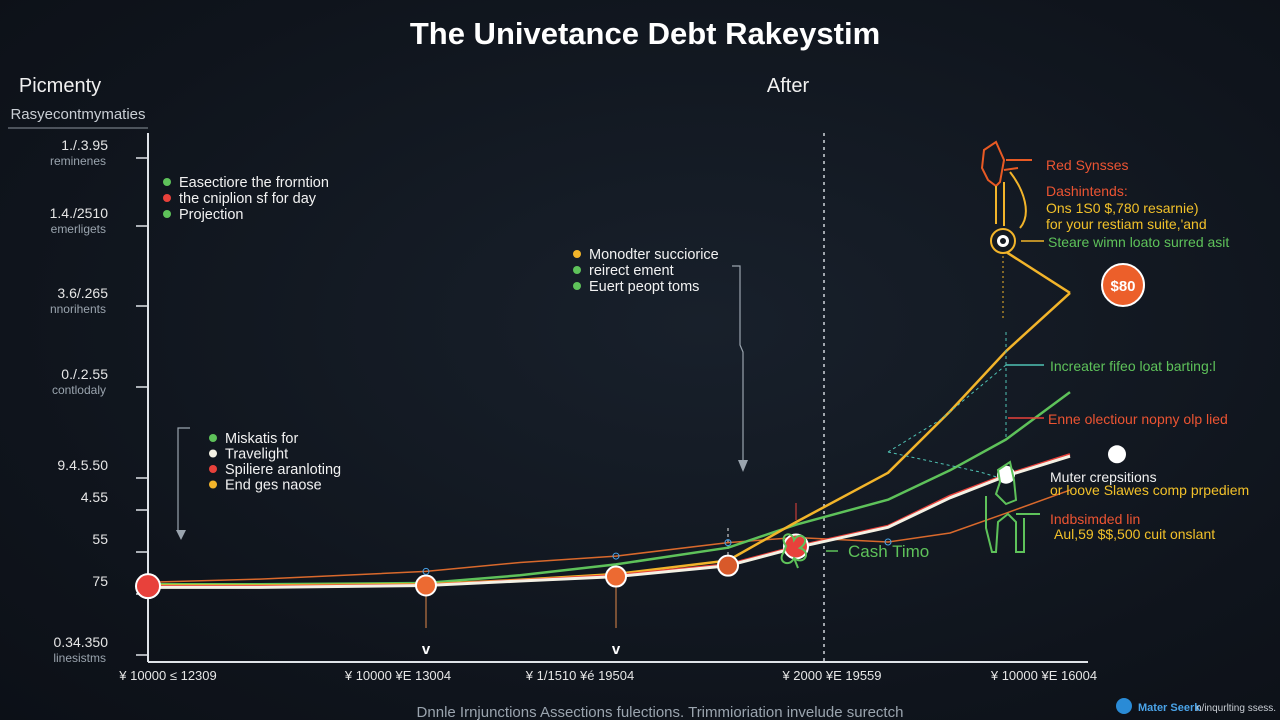  What do you see at coordinates (78, 229) in the screenshot?
I see `y-tick-sublabel: emerligets` at bounding box center [78, 229].